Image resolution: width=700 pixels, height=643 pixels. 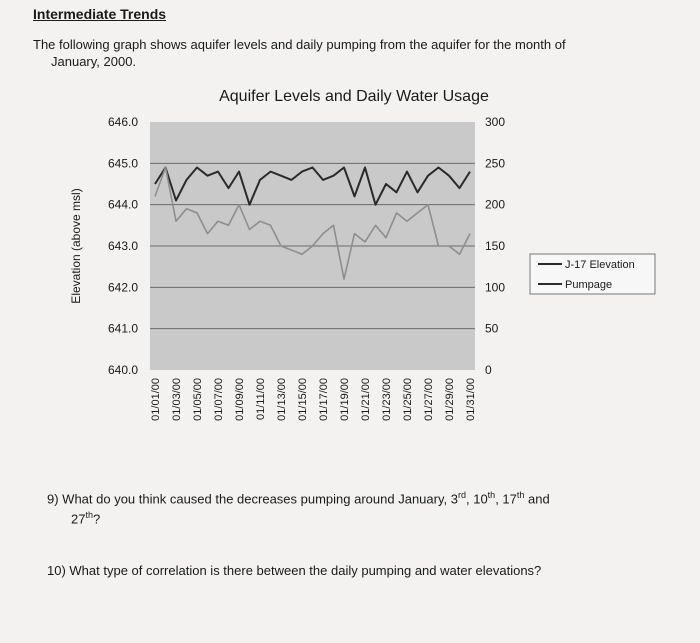 I want to click on x-tick-label: 01/01/00, so click(x=156, y=399).